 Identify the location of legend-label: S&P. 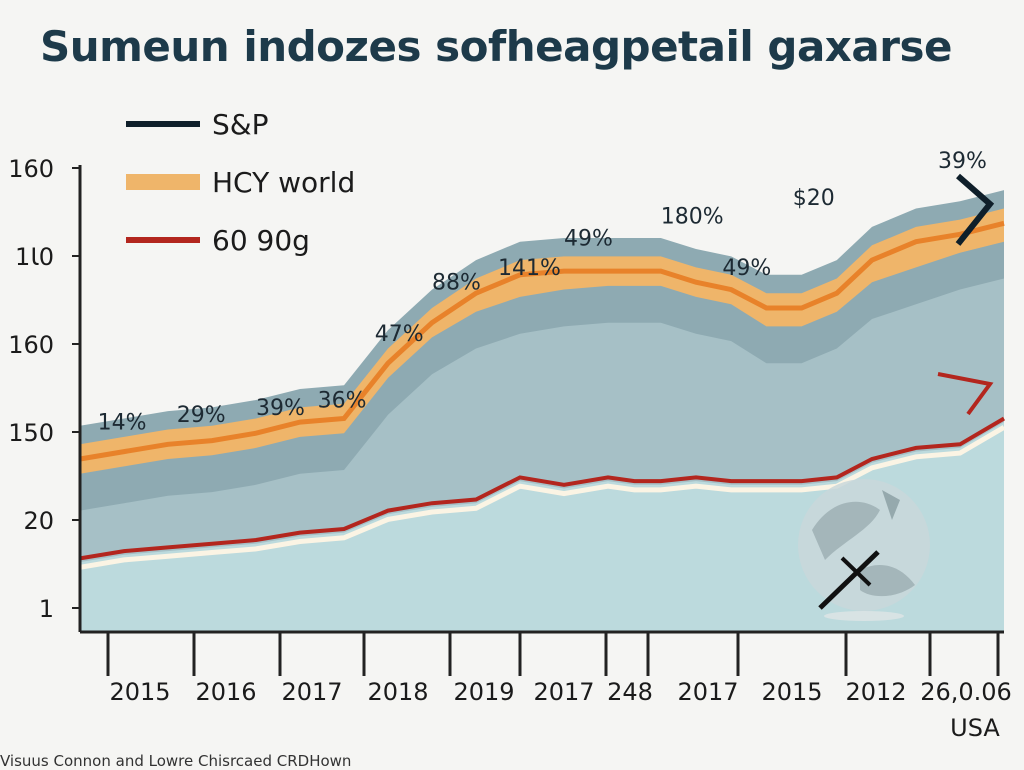
(240, 124).